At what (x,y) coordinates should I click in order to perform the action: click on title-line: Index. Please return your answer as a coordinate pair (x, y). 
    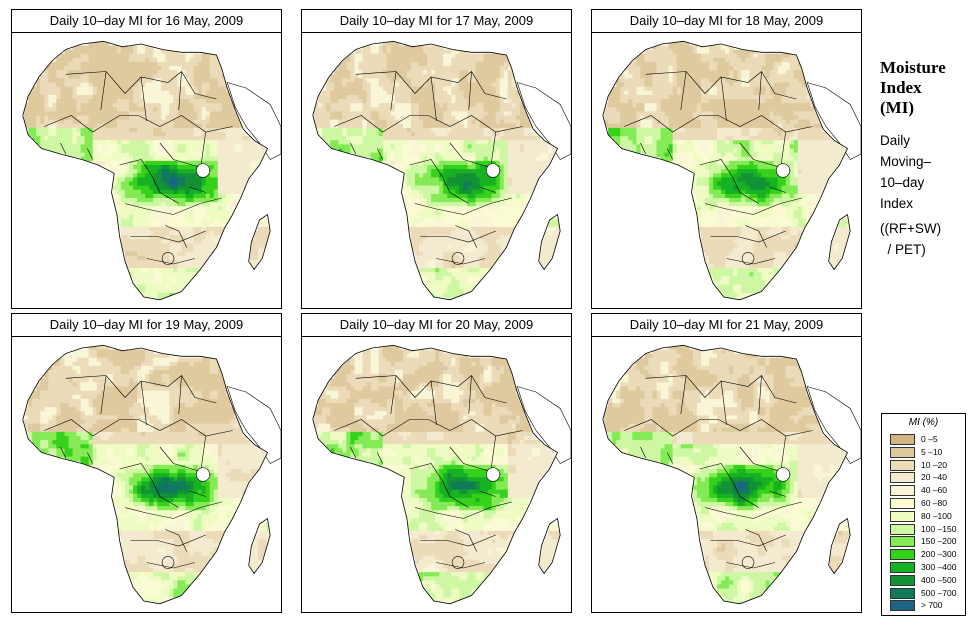
    Looking at the image, I should click on (901, 87).